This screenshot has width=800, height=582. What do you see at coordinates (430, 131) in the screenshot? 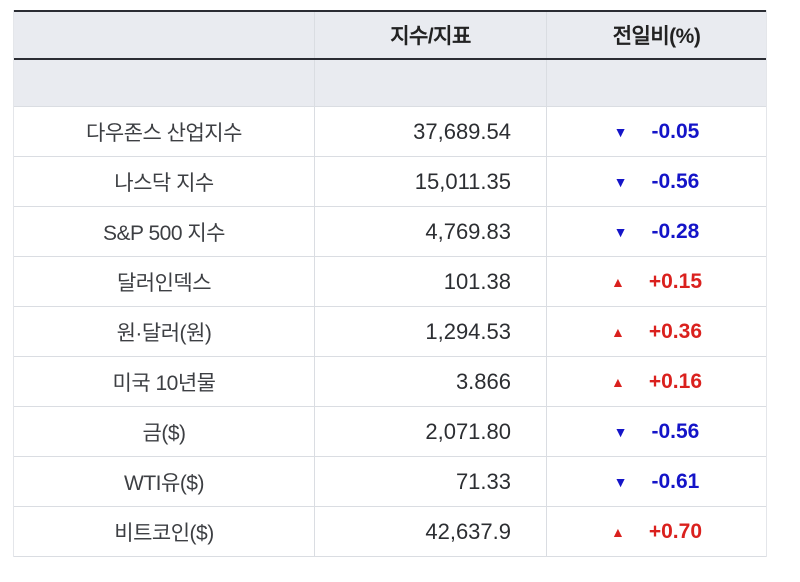
I see `row-value: 37,689.54` at bounding box center [430, 131].